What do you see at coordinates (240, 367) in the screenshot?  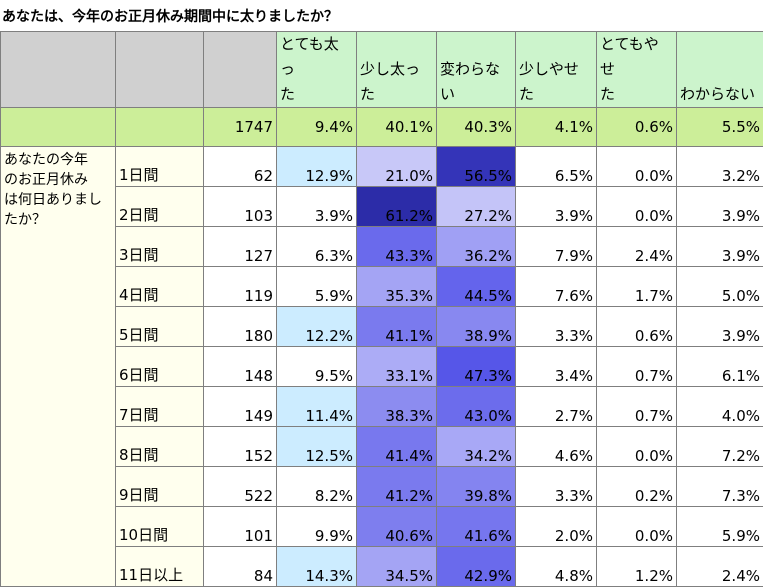 I see `row-n: 148` at bounding box center [240, 367].